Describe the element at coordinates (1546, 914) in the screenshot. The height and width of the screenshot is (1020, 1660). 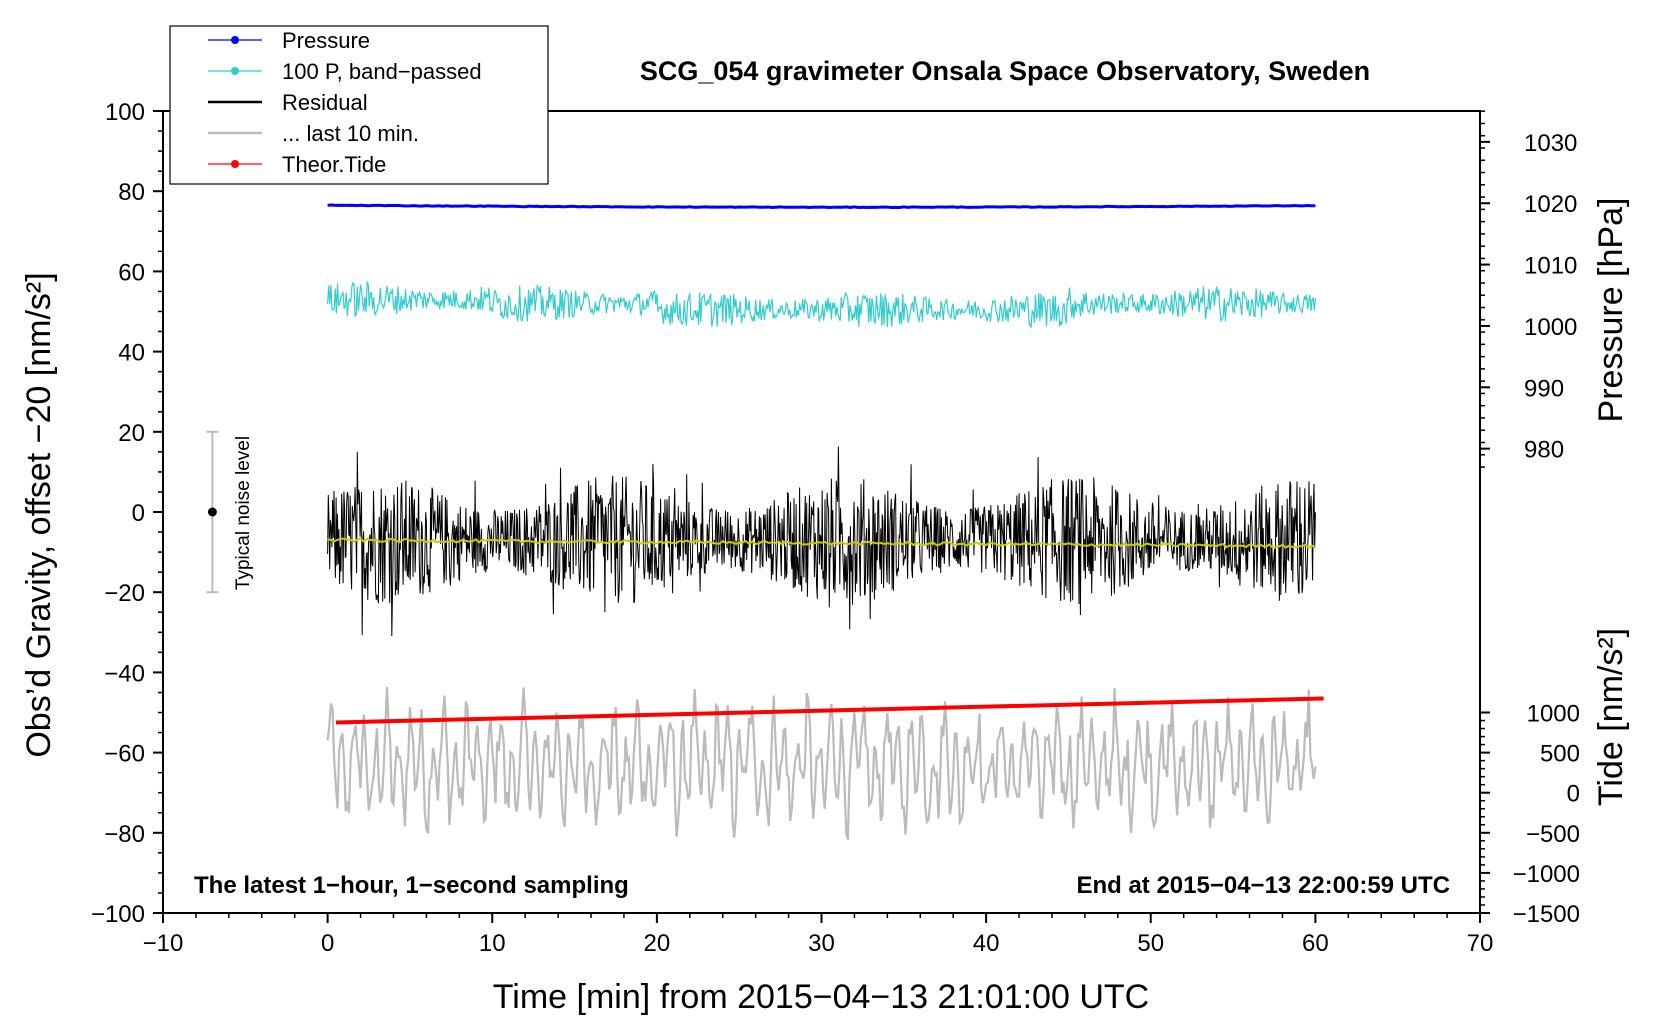
I see `tide-tick-label: −1500` at that location.